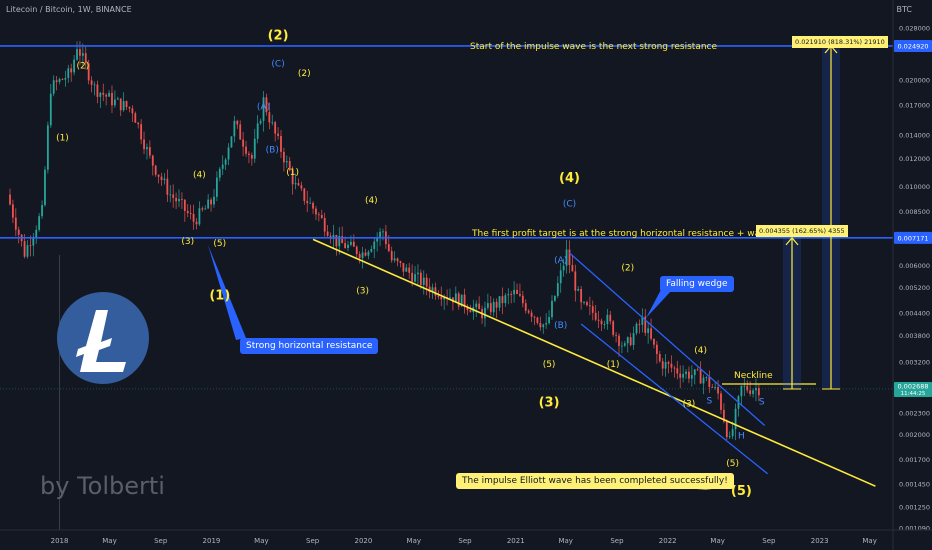  Describe the element at coordinates (263, 107) in the screenshot. I see `wave-label: (A)` at that location.